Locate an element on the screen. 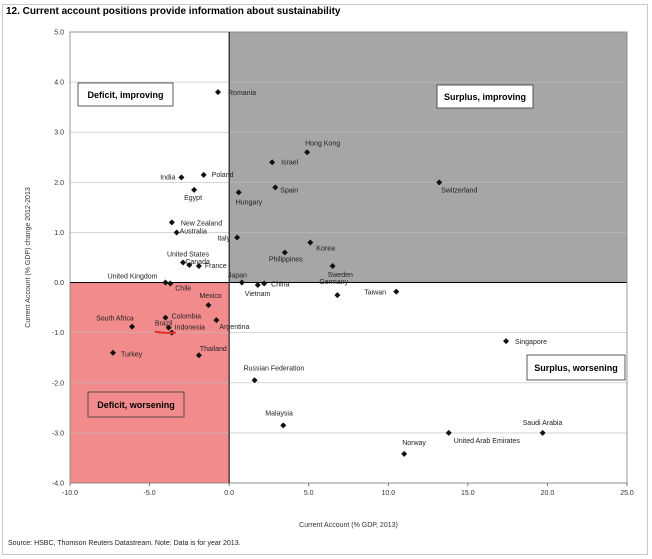 The height and width of the screenshot is (559, 652). point-label: United States is located at coordinates (188, 255).